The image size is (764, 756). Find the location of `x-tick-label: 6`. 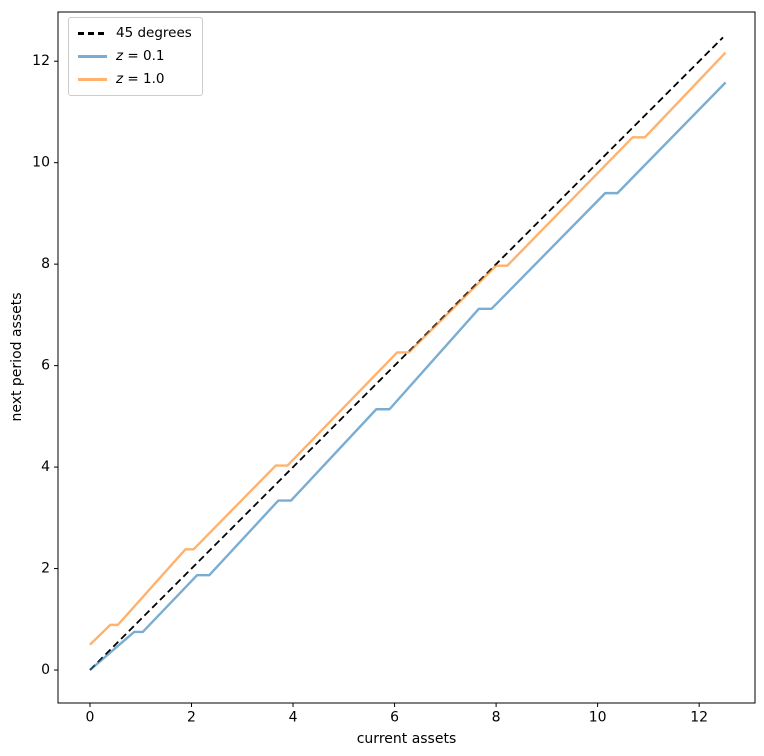

x-tick-label: 6 is located at coordinates (394, 718).